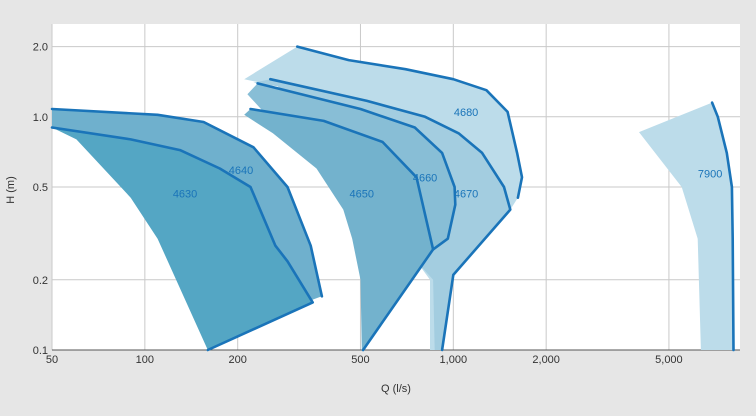 The image size is (756, 416). Describe the element at coordinates (396, 389) in the screenshot. I see `x-axis-label: Q (l/s)` at that location.